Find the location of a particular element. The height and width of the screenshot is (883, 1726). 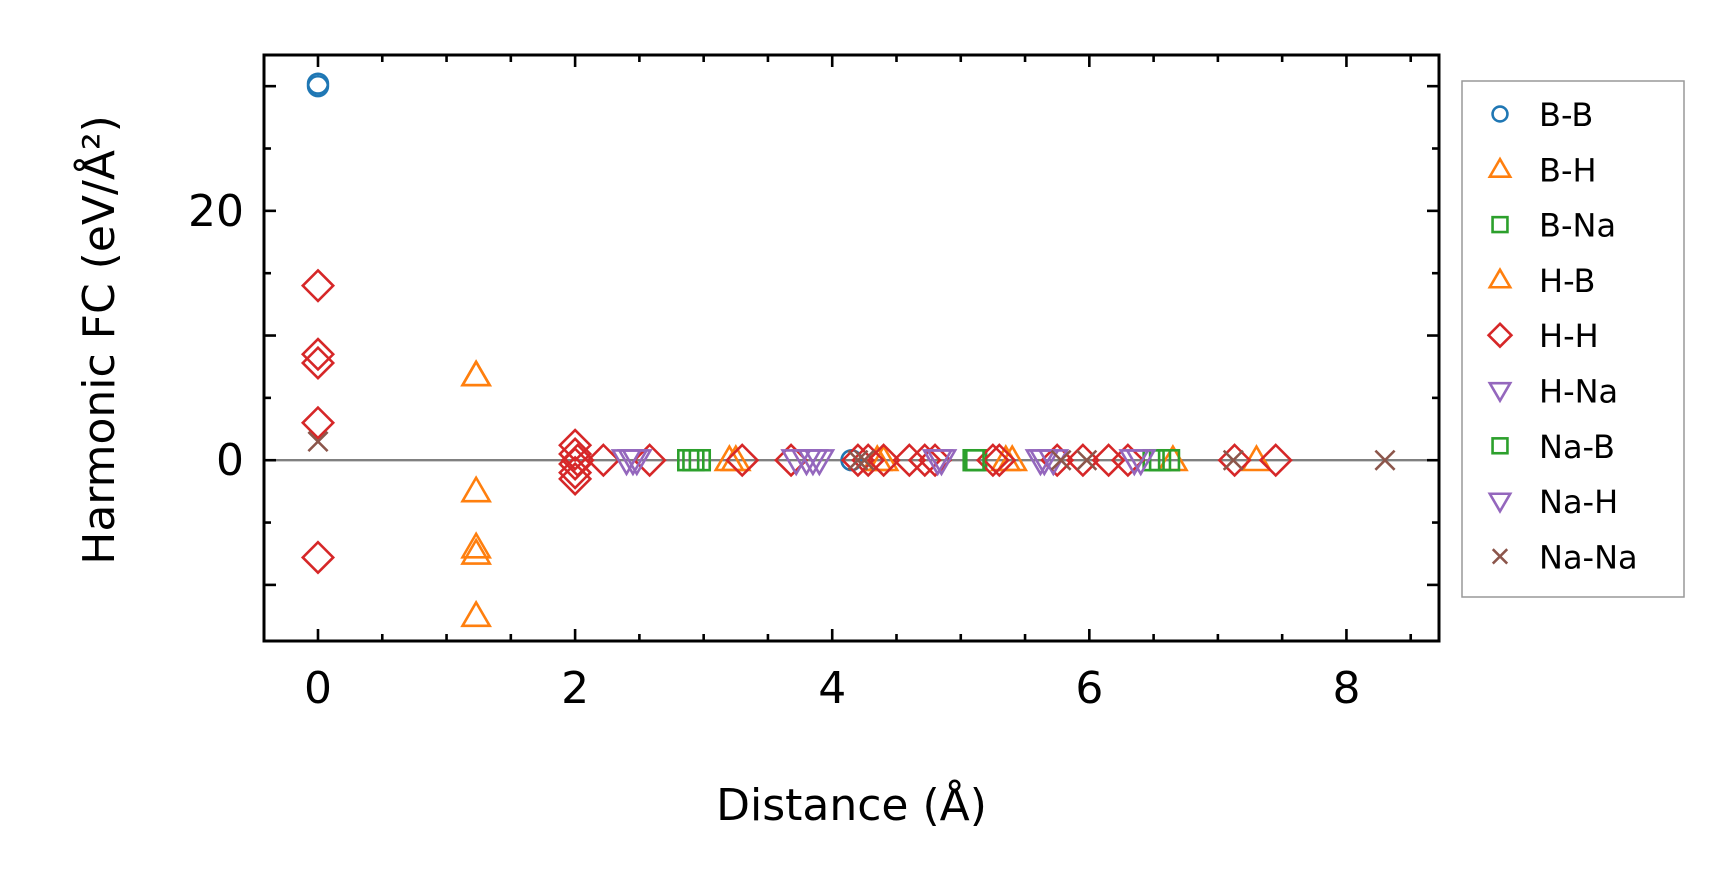

legend-marker-h-h is located at coordinates (1500, 335).